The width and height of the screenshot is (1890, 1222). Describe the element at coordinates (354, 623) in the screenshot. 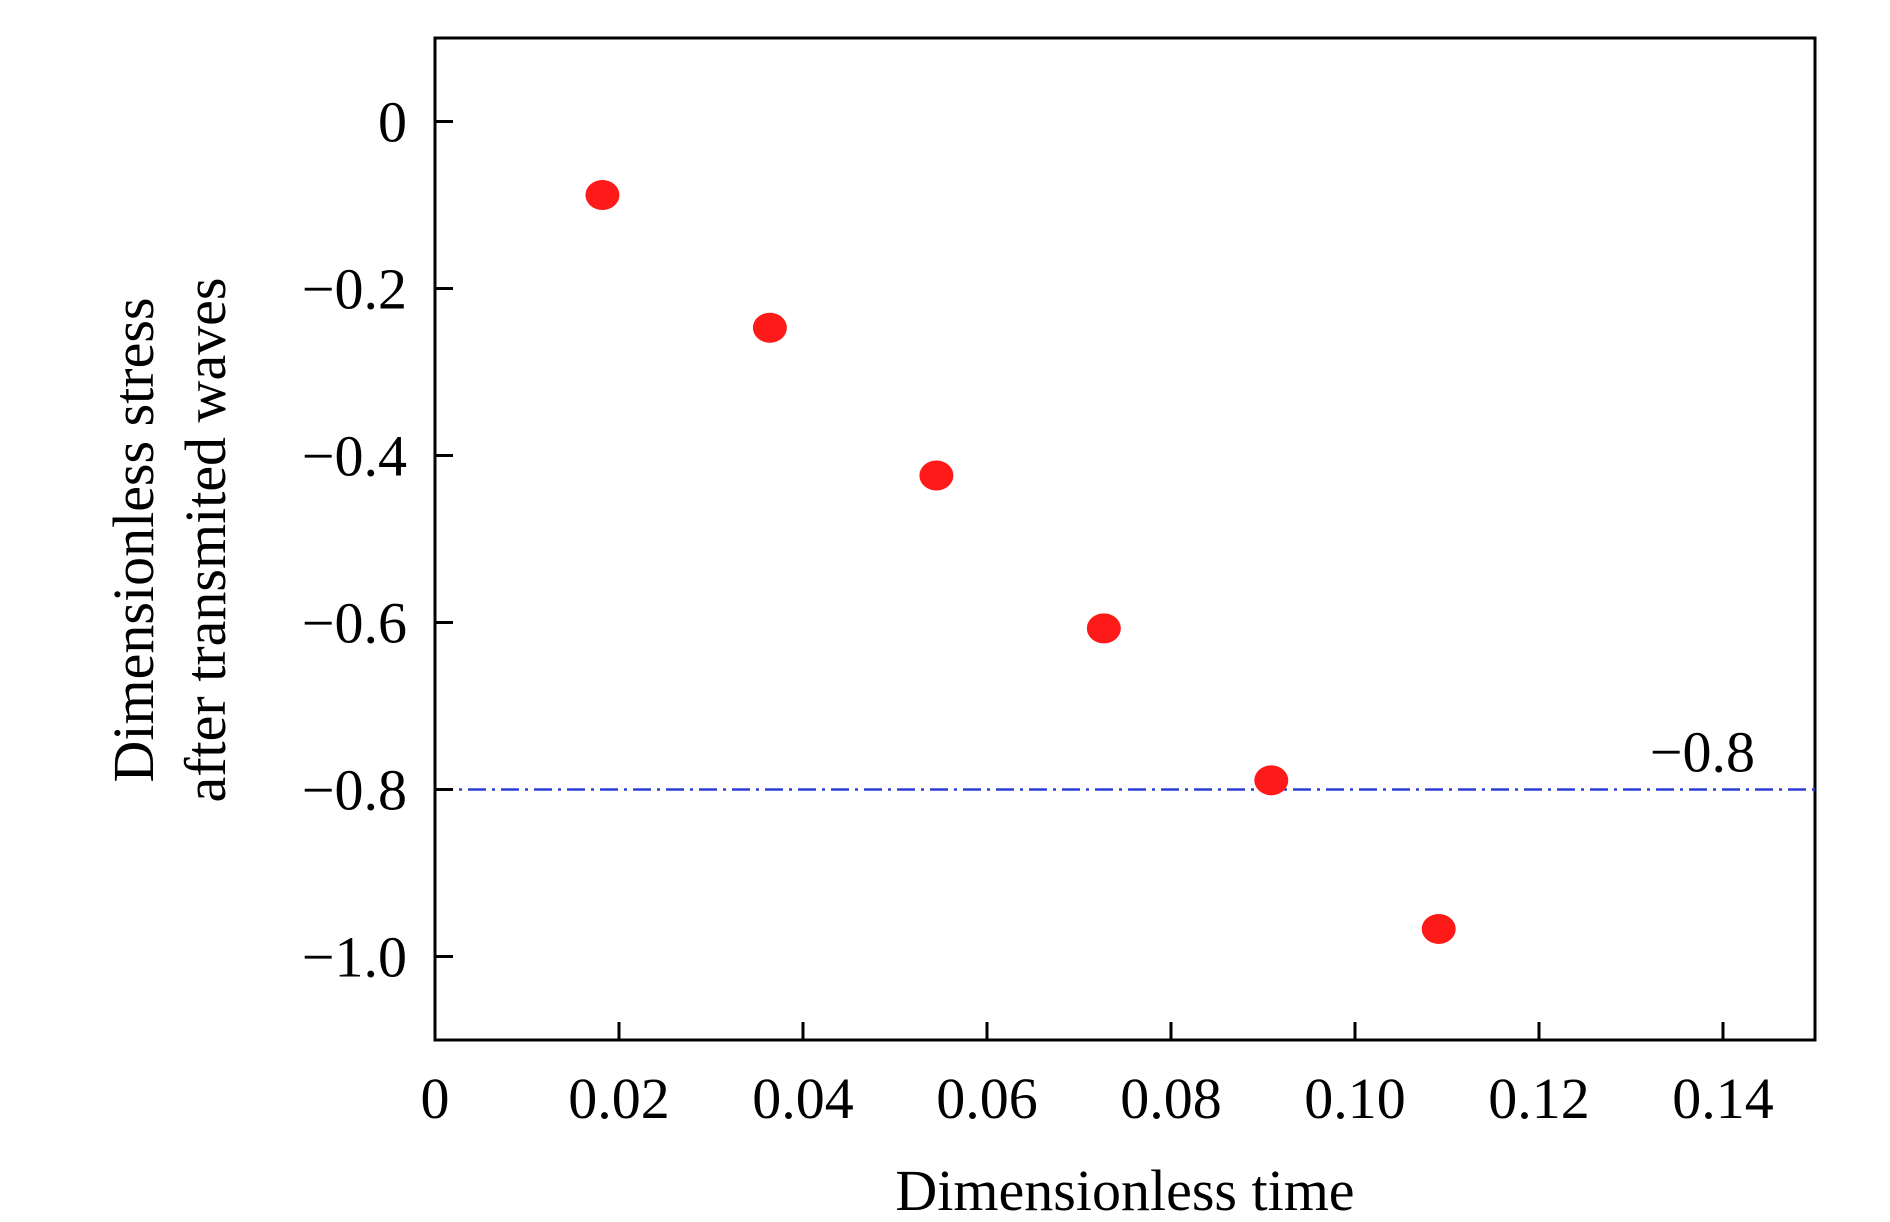

I see `y-tick-label-3: −0.6` at that location.